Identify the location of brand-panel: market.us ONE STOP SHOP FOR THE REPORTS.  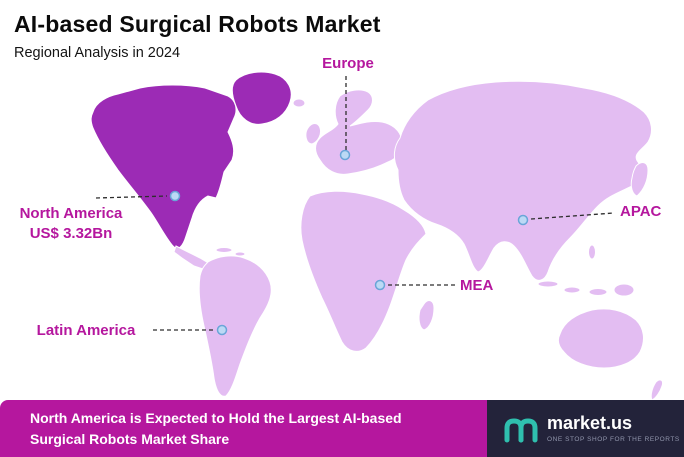
(585, 428).